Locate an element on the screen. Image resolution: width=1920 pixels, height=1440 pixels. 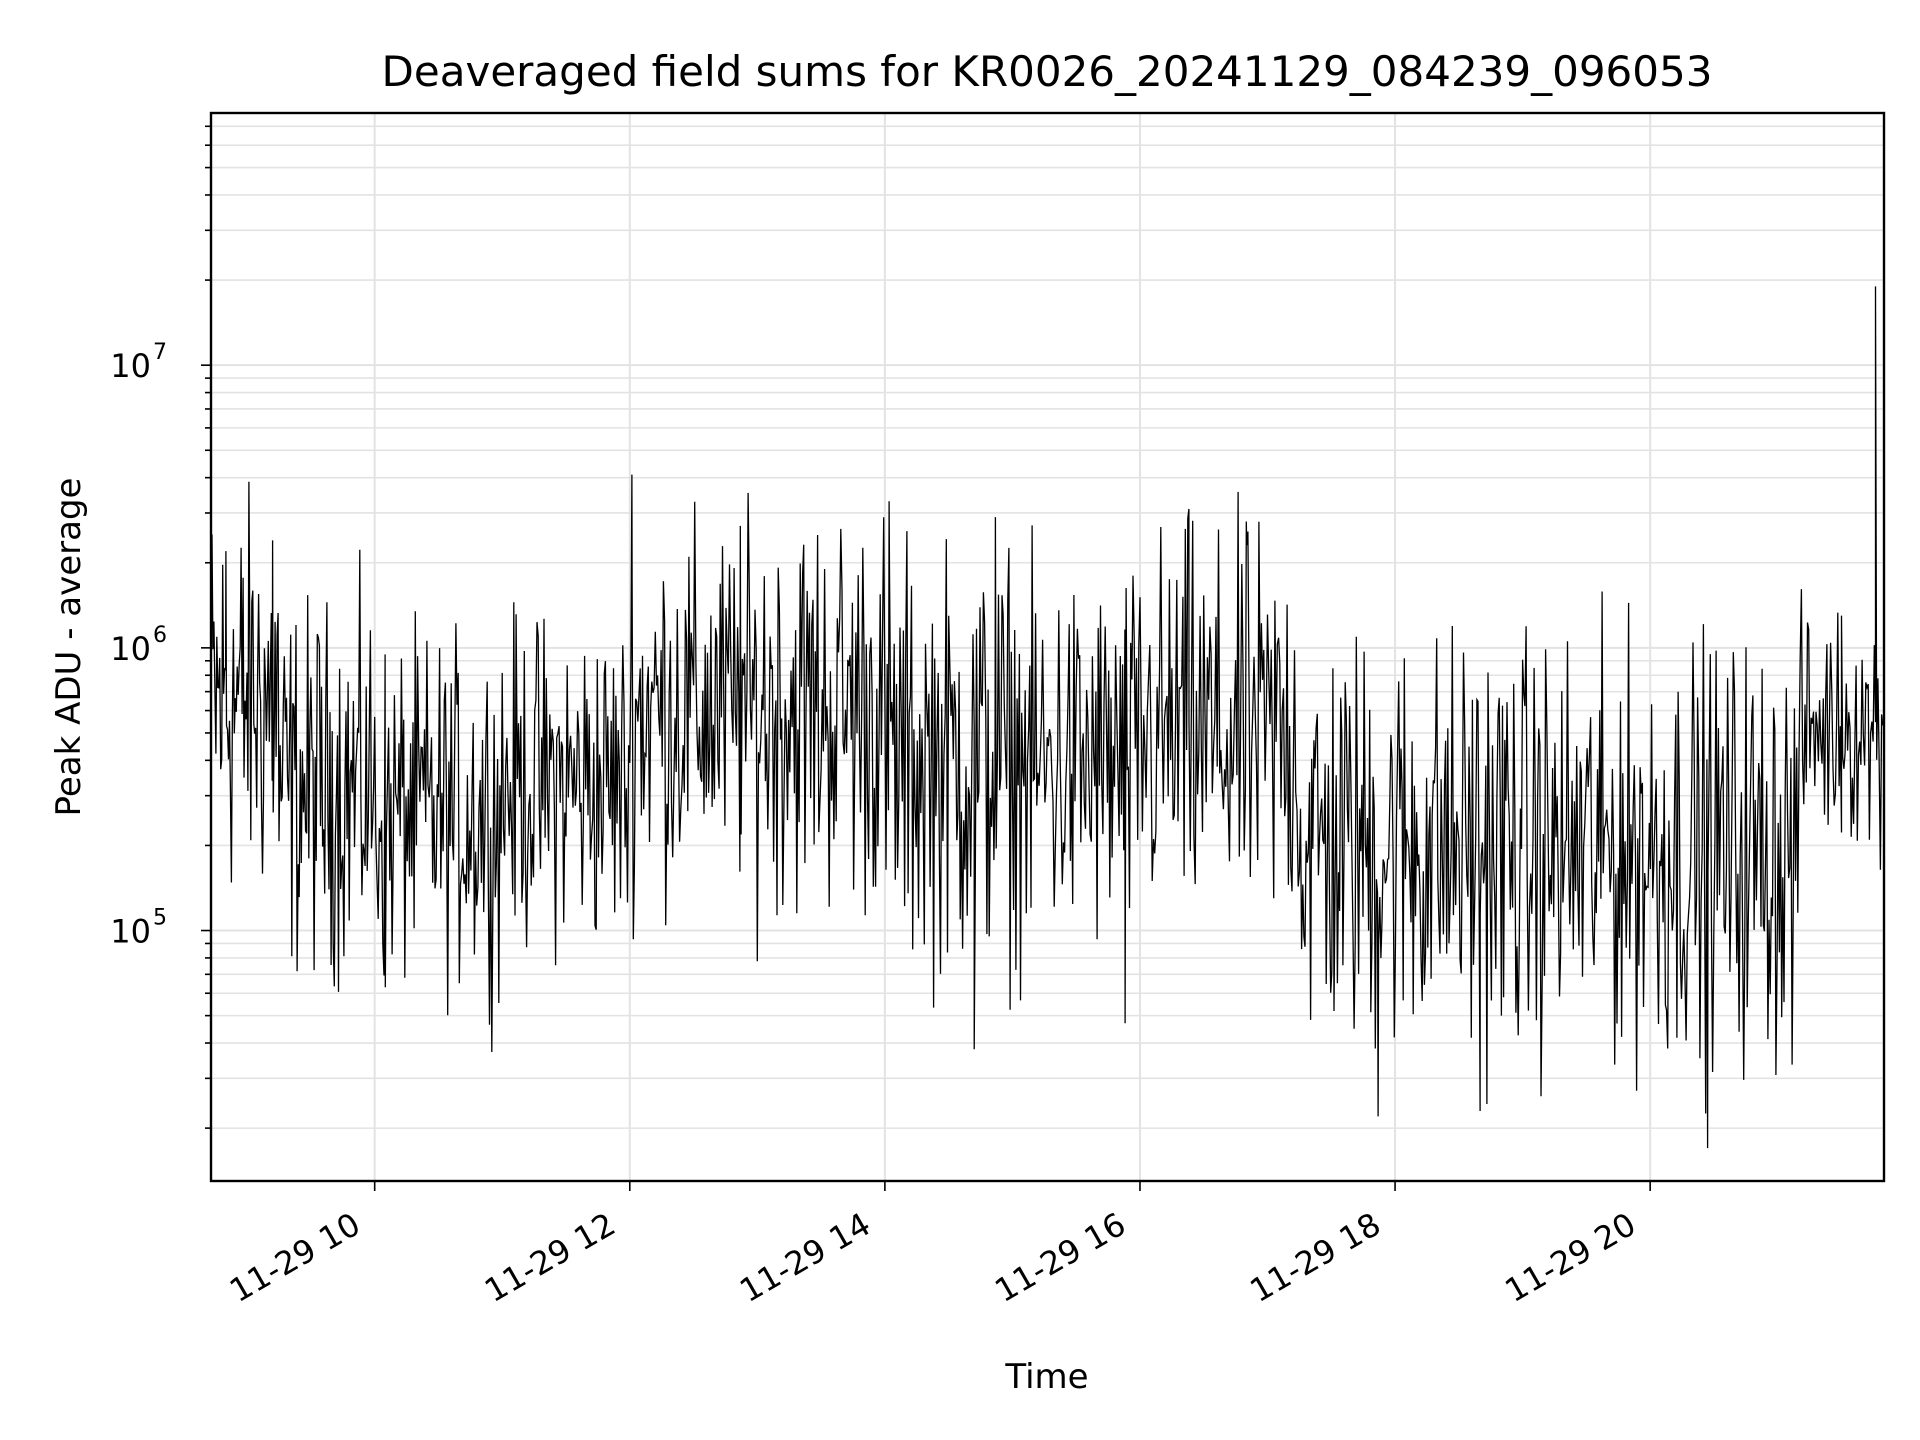
y-tick-exponent: 7 is located at coordinates (160, 352).